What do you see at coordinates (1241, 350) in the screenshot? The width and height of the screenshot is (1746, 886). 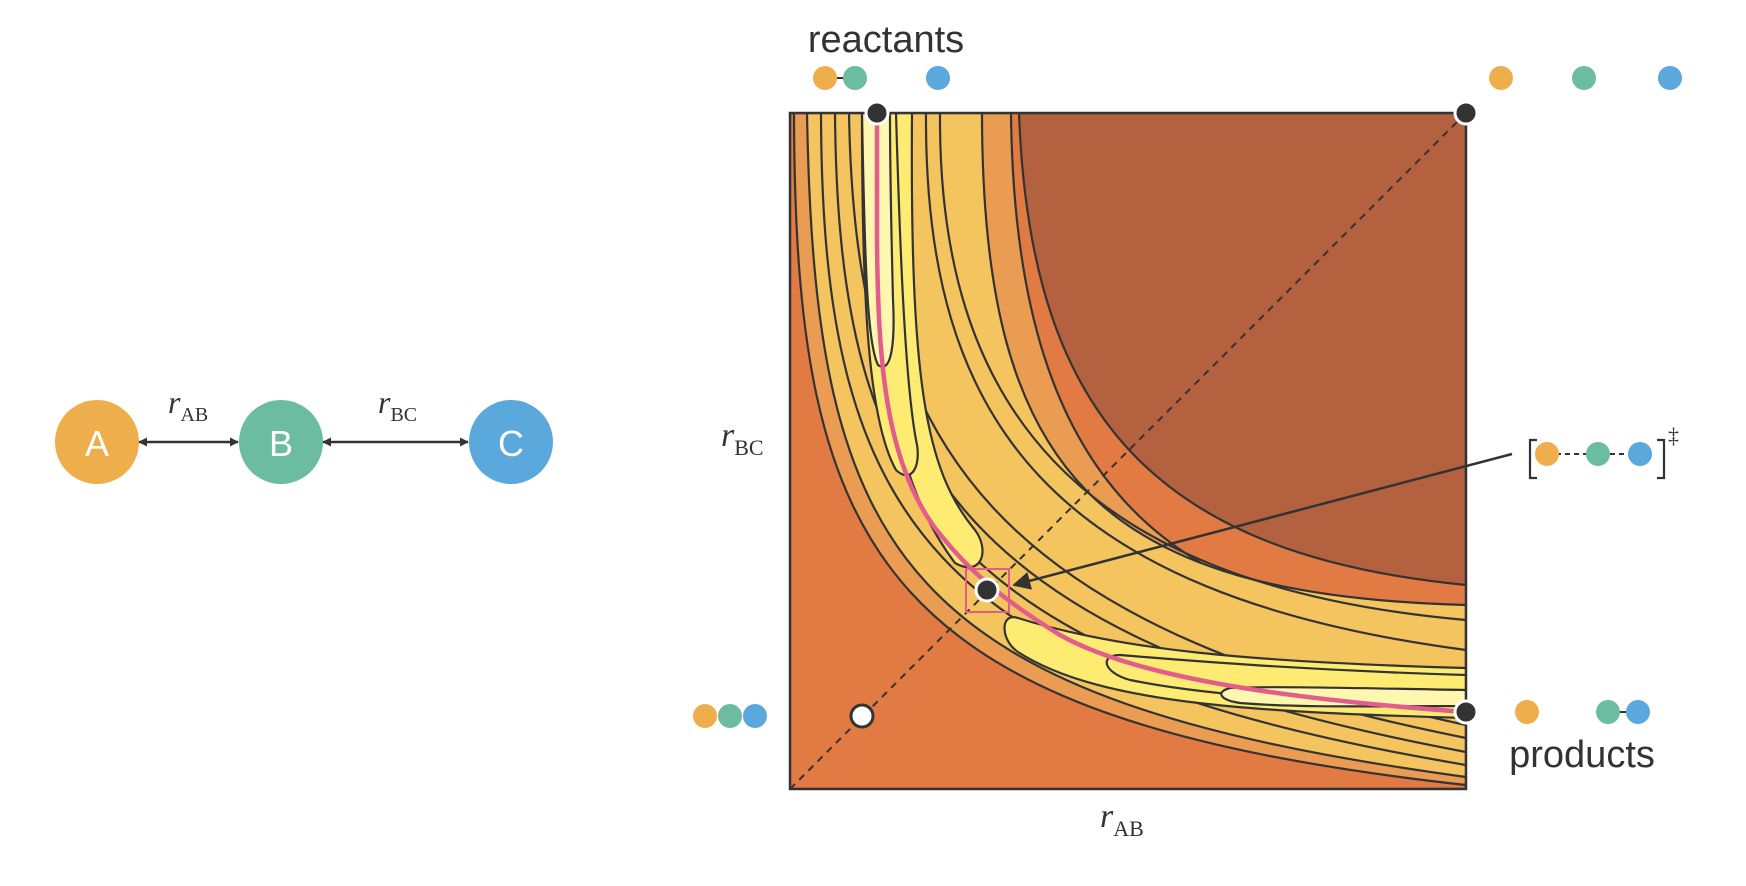 I see `contour-band-high` at bounding box center [1241, 350].